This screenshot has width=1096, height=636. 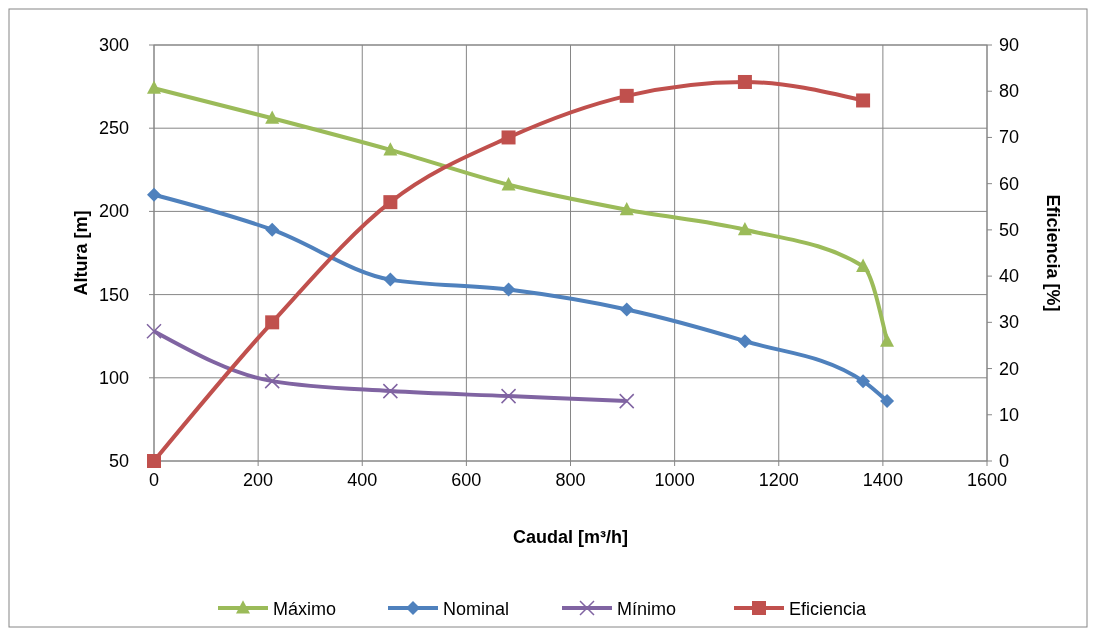 I want to click on x-tick-label: 1600, so click(x=987, y=480).